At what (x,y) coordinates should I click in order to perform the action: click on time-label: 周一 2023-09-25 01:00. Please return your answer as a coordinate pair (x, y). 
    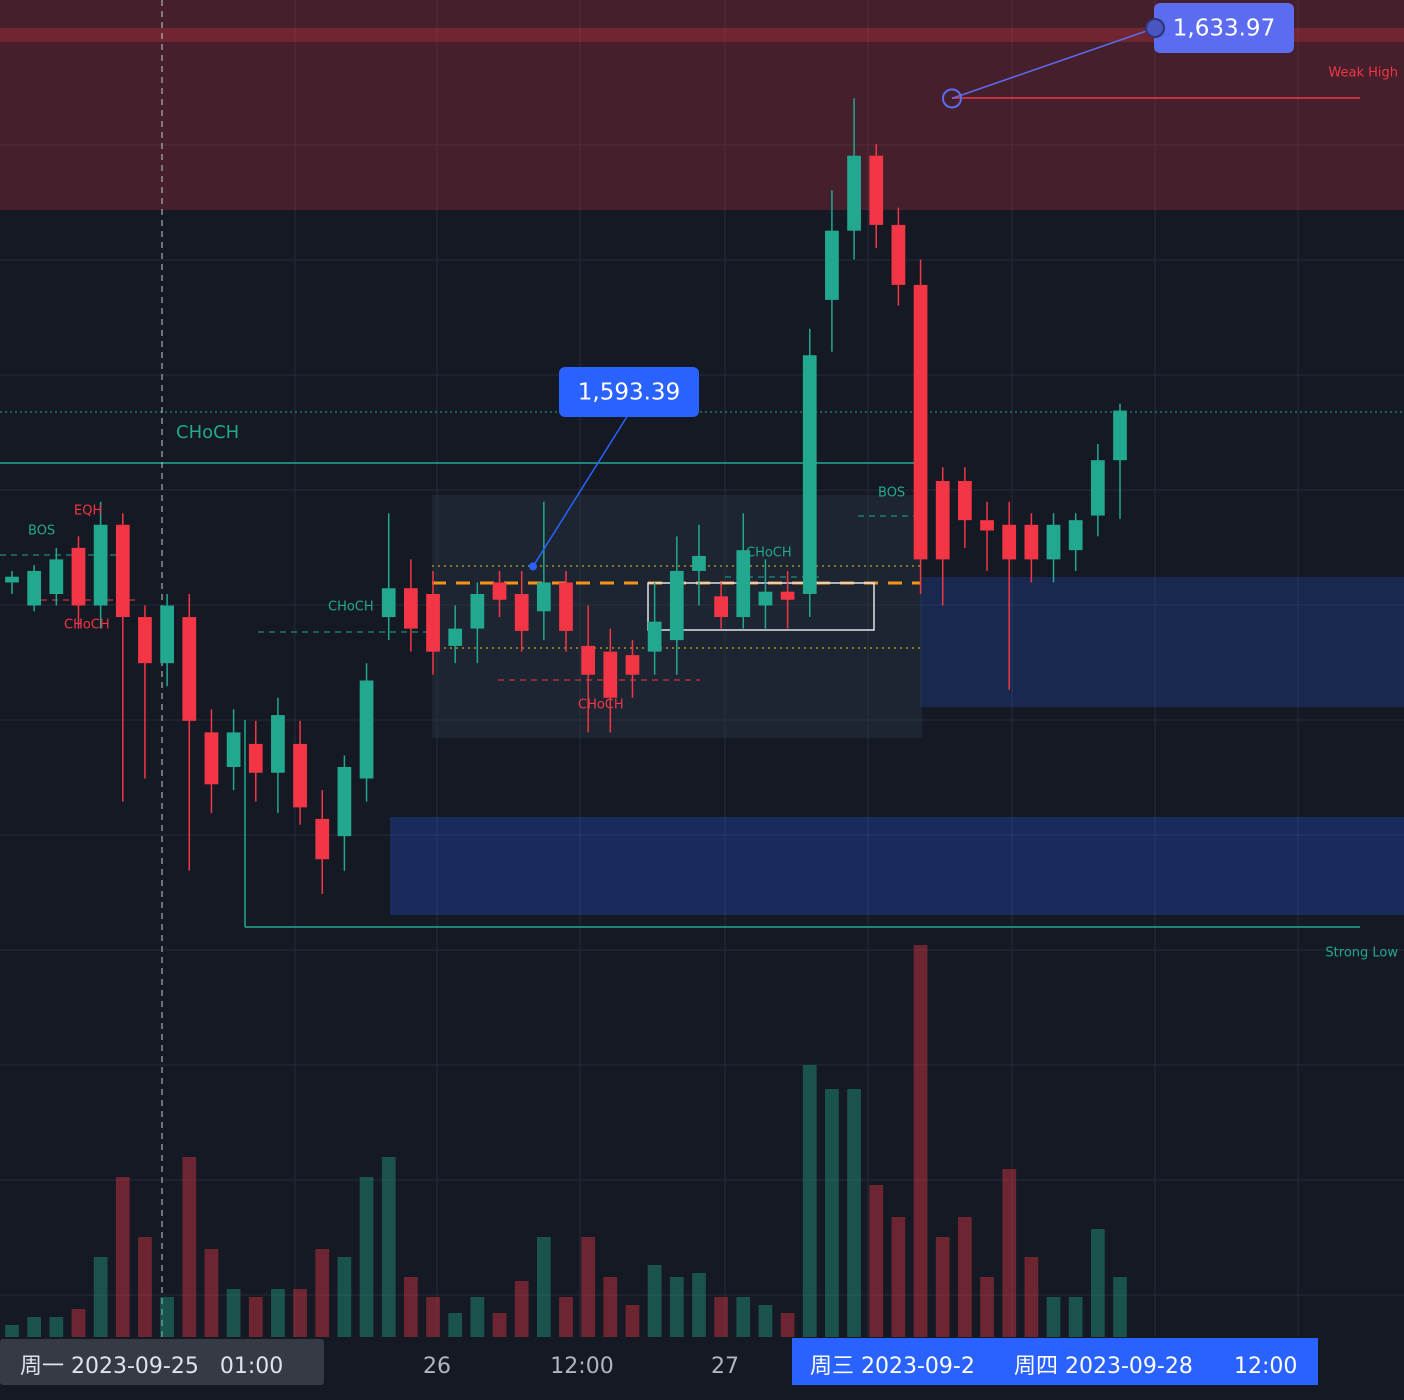
    Looking at the image, I should click on (151, 1366).